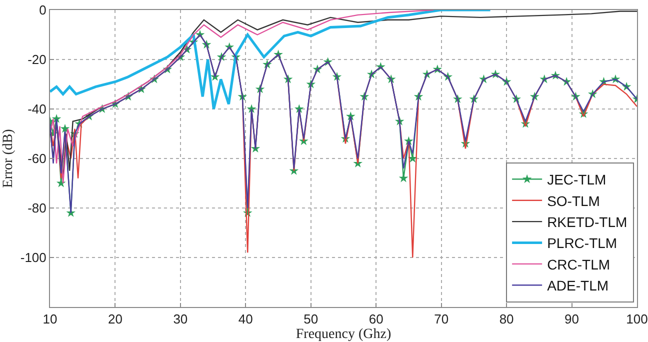  I want to click on legend-label: PLRC-TLM, so click(582, 243).